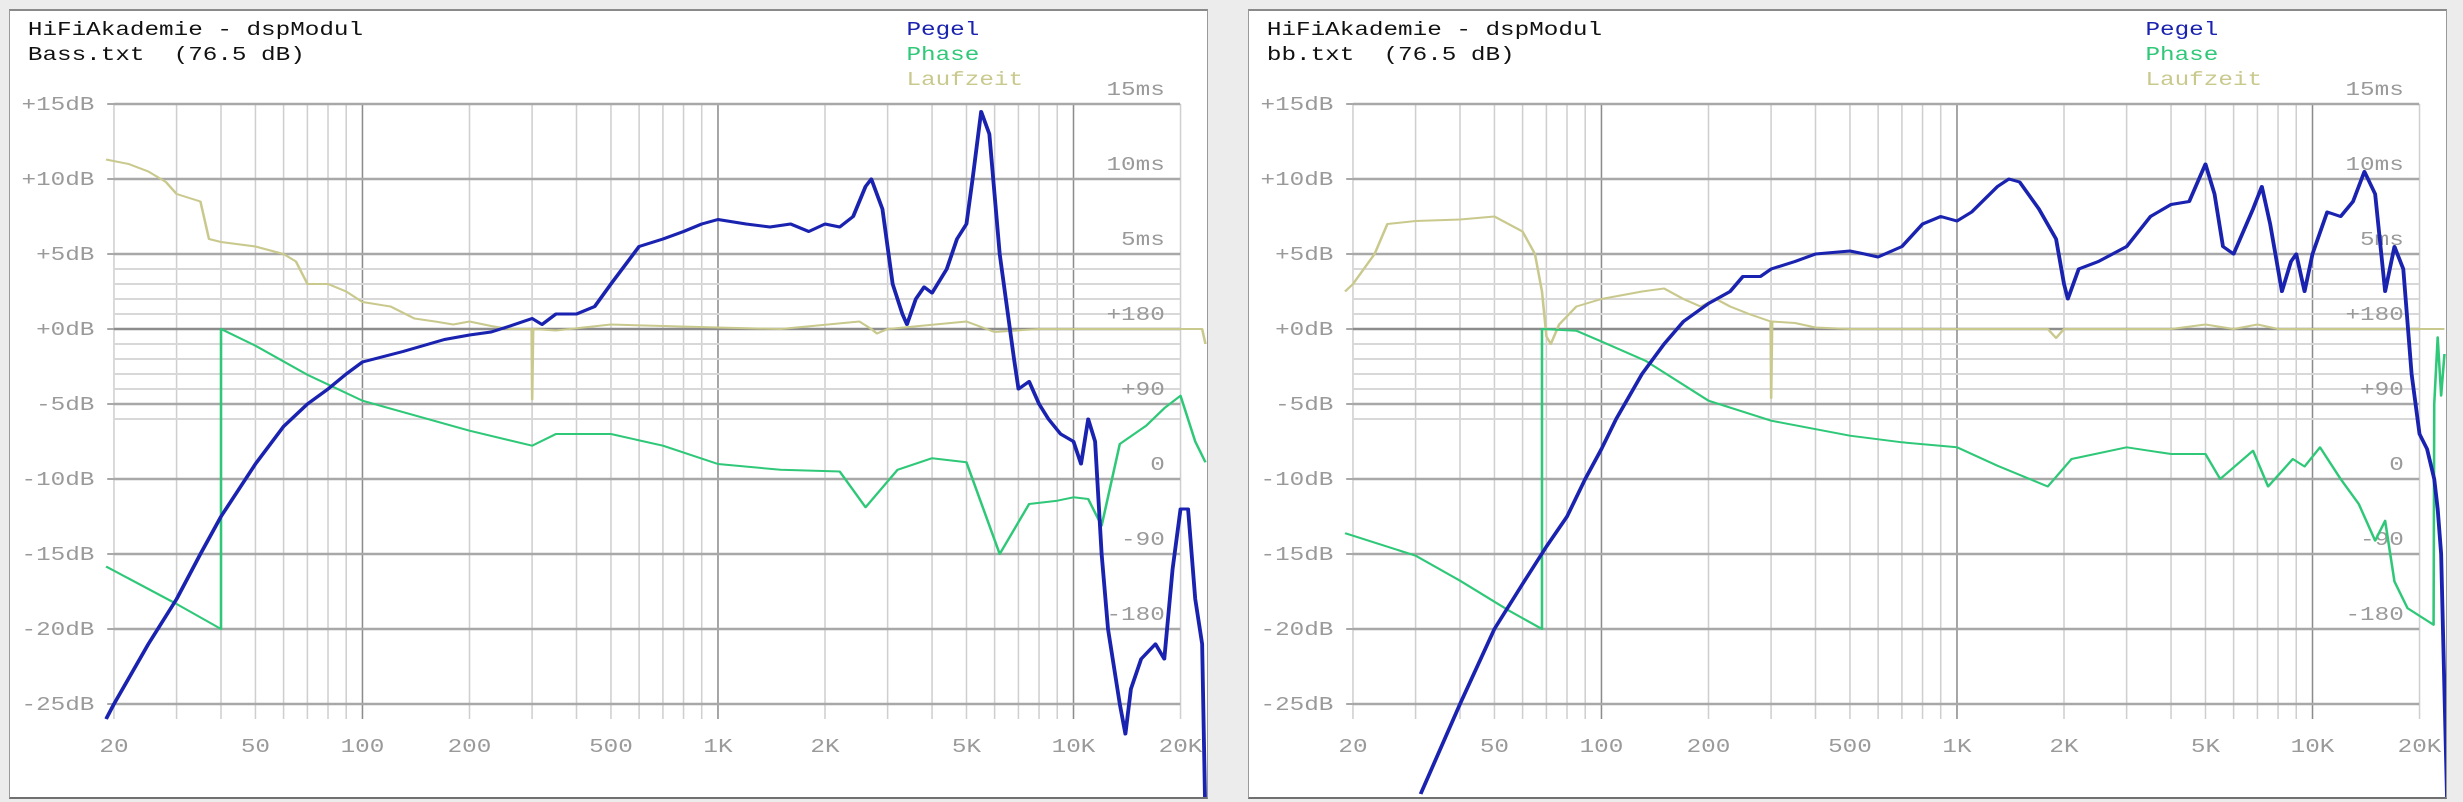 This screenshot has height=802, width=2463. Describe the element at coordinates (1391, 55) in the screenshot. I see `chart-subtitle: bb.txt (76.5 dB)` at that location.